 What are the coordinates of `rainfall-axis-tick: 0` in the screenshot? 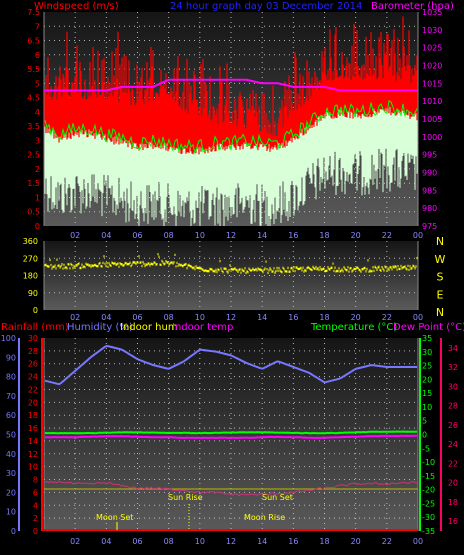 It's located at (35, 531).